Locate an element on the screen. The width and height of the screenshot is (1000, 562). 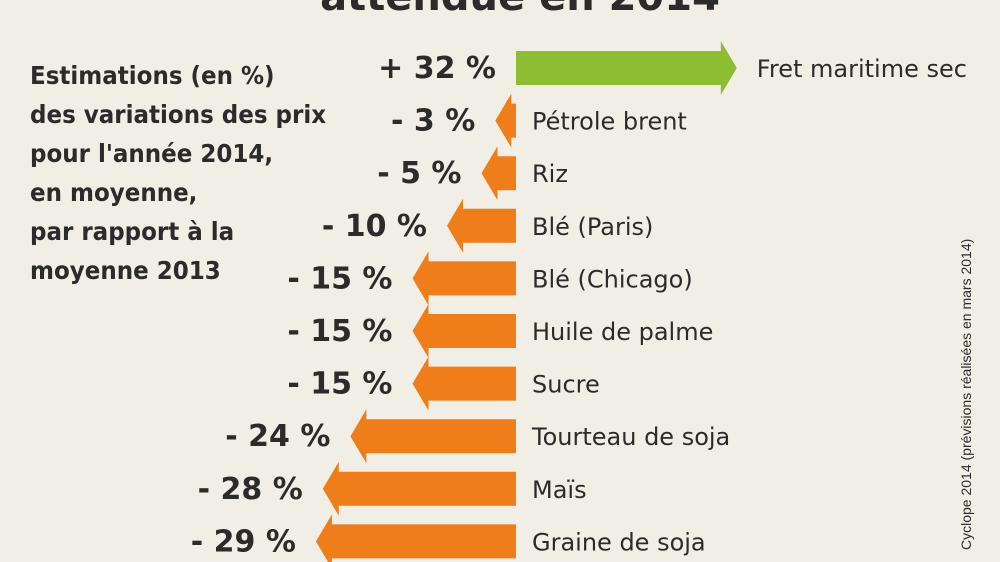
category-label: Sucre is located at coordinates (566, 385).